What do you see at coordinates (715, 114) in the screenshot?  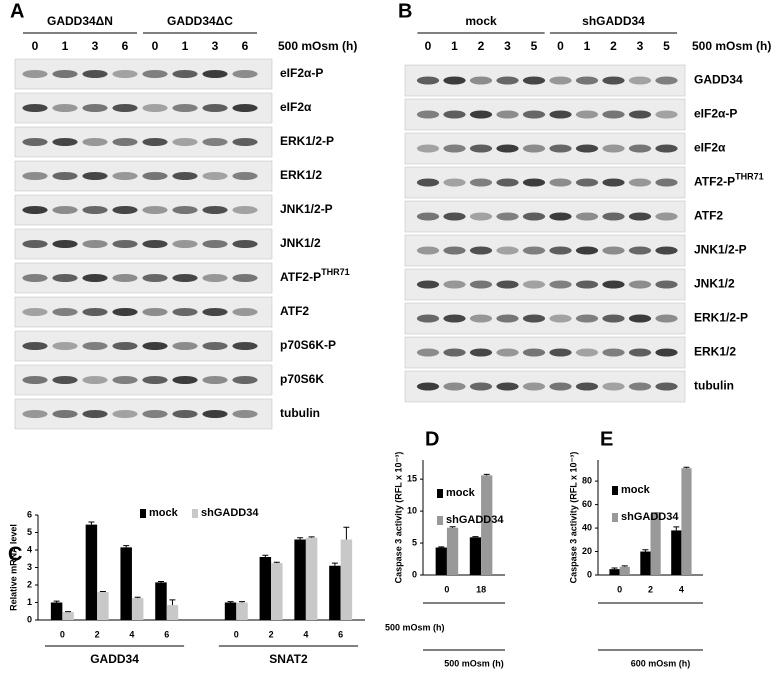 I see `row-label: eIF2α-P` at bounding box center [715, 114].